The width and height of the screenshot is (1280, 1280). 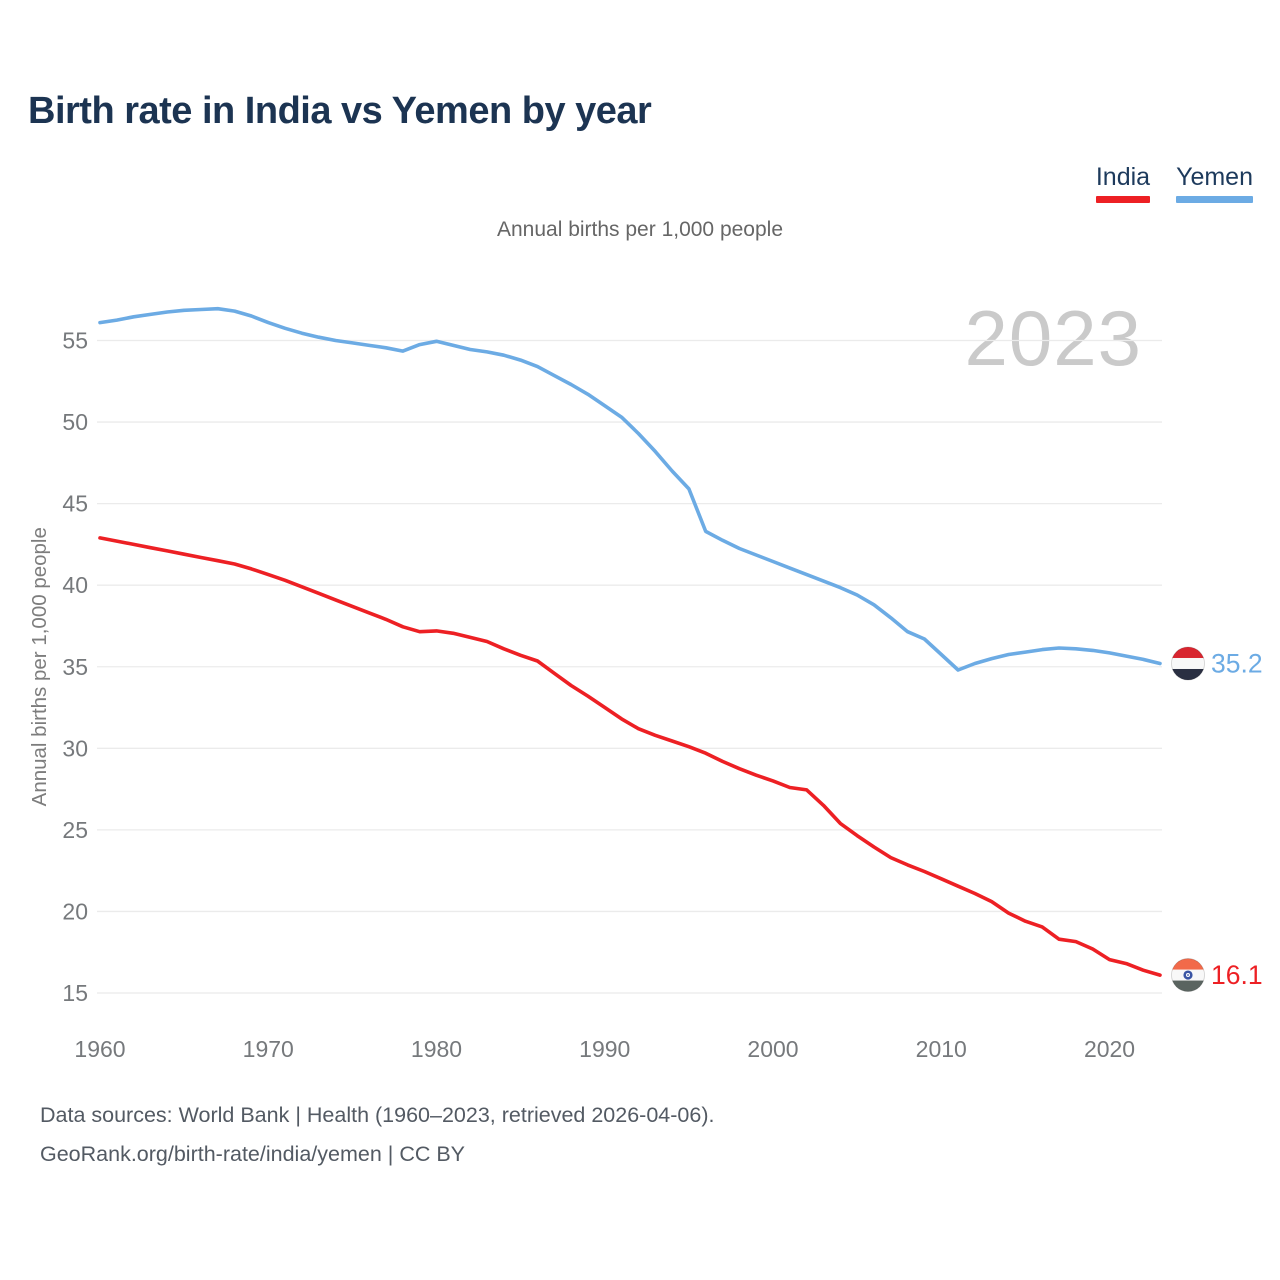 What do you see at coordinates (1174, 183) in the screenshot?
I see `legend: India Yemen` at bounding box center [1174, 183].